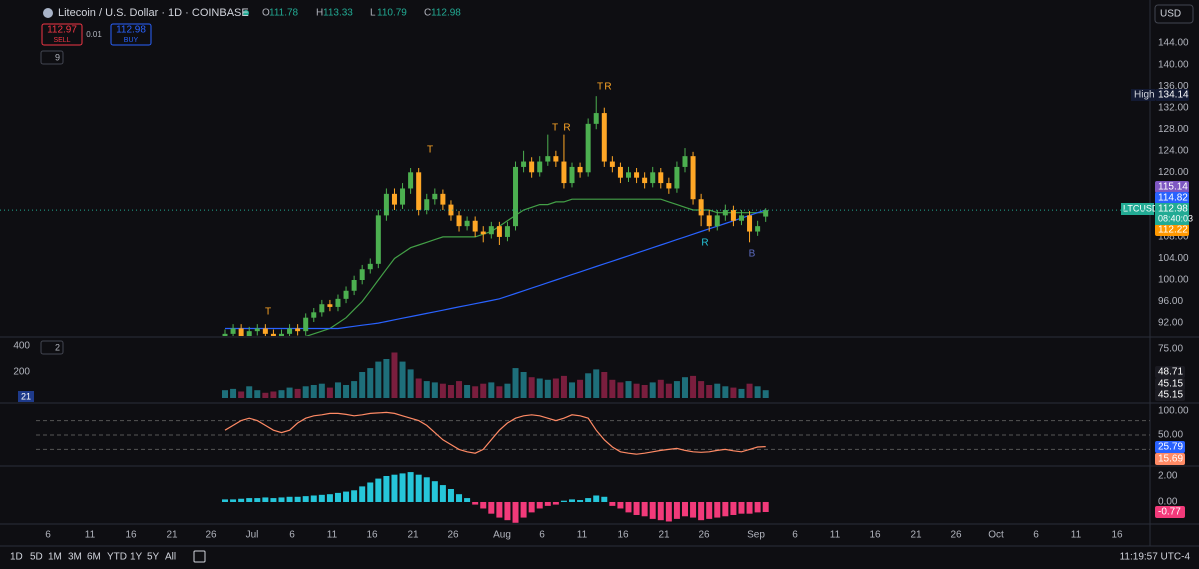 The width and height of the screenshot is (1199, 569). Describe the element at coordinates (1168, 502) in the screenshot. I see `y-tick-label: 0.00` at that location.